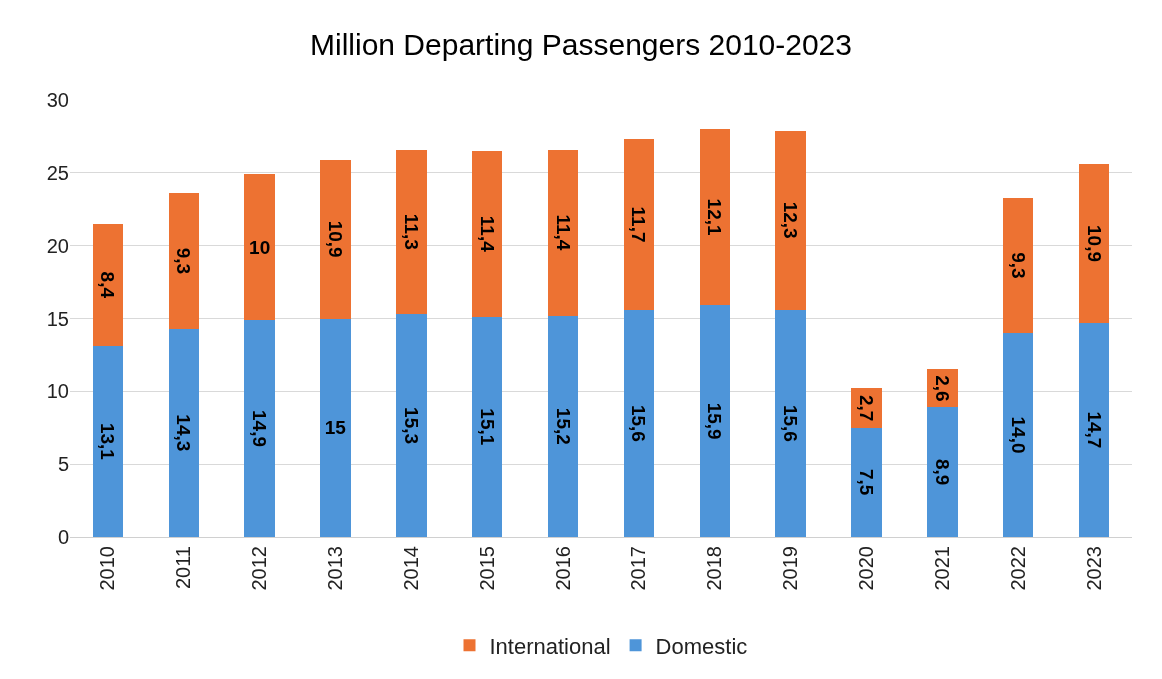 This screenshot has width=1162, height=679. Describe the element at coordinates (57, 100) in the screenshot. I see `y-tick-label: 30` at that location.